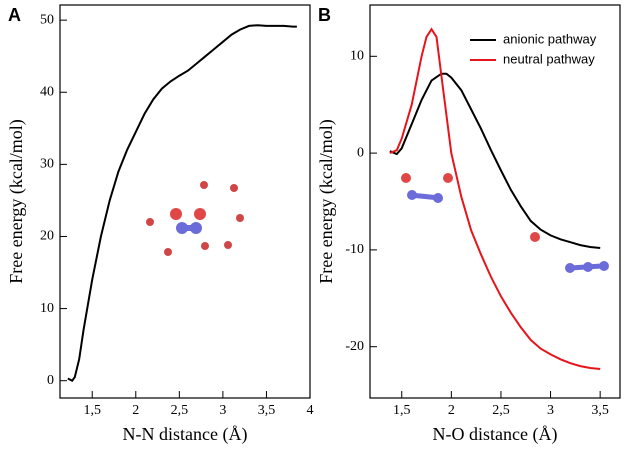  I want to click on x-axis-label: N-N distance (Å), so click(185, 434).